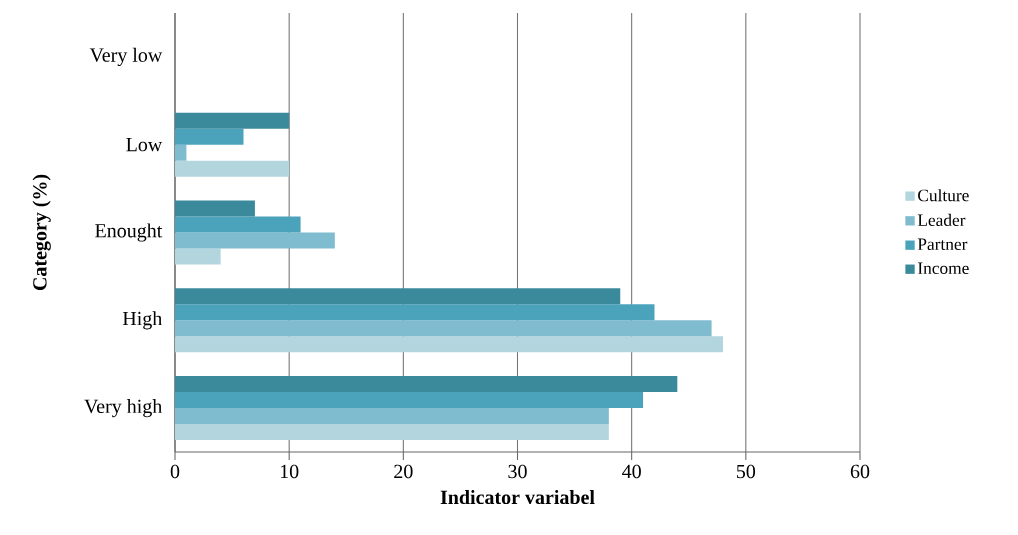  What do you see at coordinates (175, 471) in the screenshot?
I see `x-tick-label: 0` at bounding box center [175, 471].